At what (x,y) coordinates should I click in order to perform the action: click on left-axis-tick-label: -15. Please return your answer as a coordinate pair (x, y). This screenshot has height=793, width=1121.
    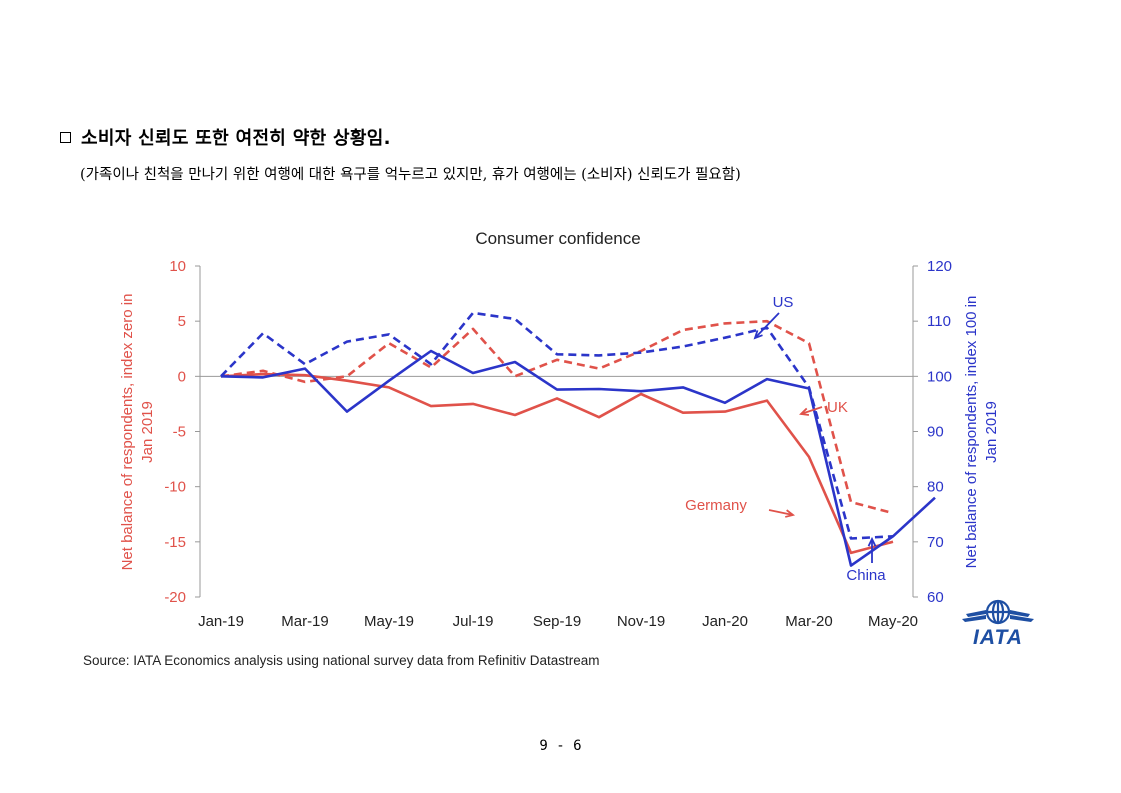
    Looking at the image, I should click on (175, 542).